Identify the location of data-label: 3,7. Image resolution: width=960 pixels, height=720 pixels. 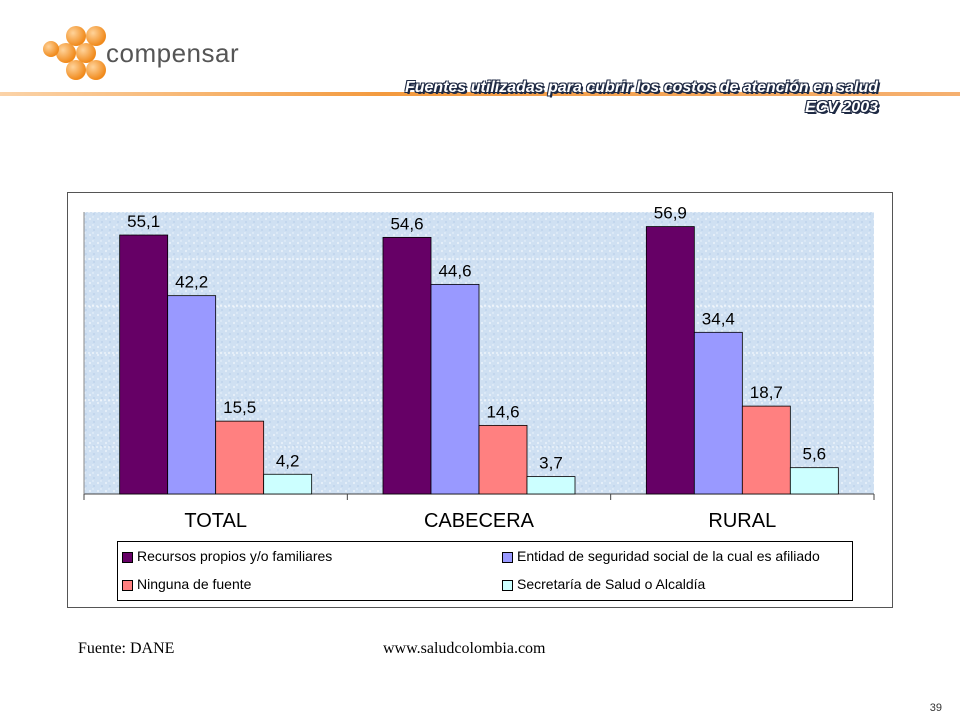
(551, 463).